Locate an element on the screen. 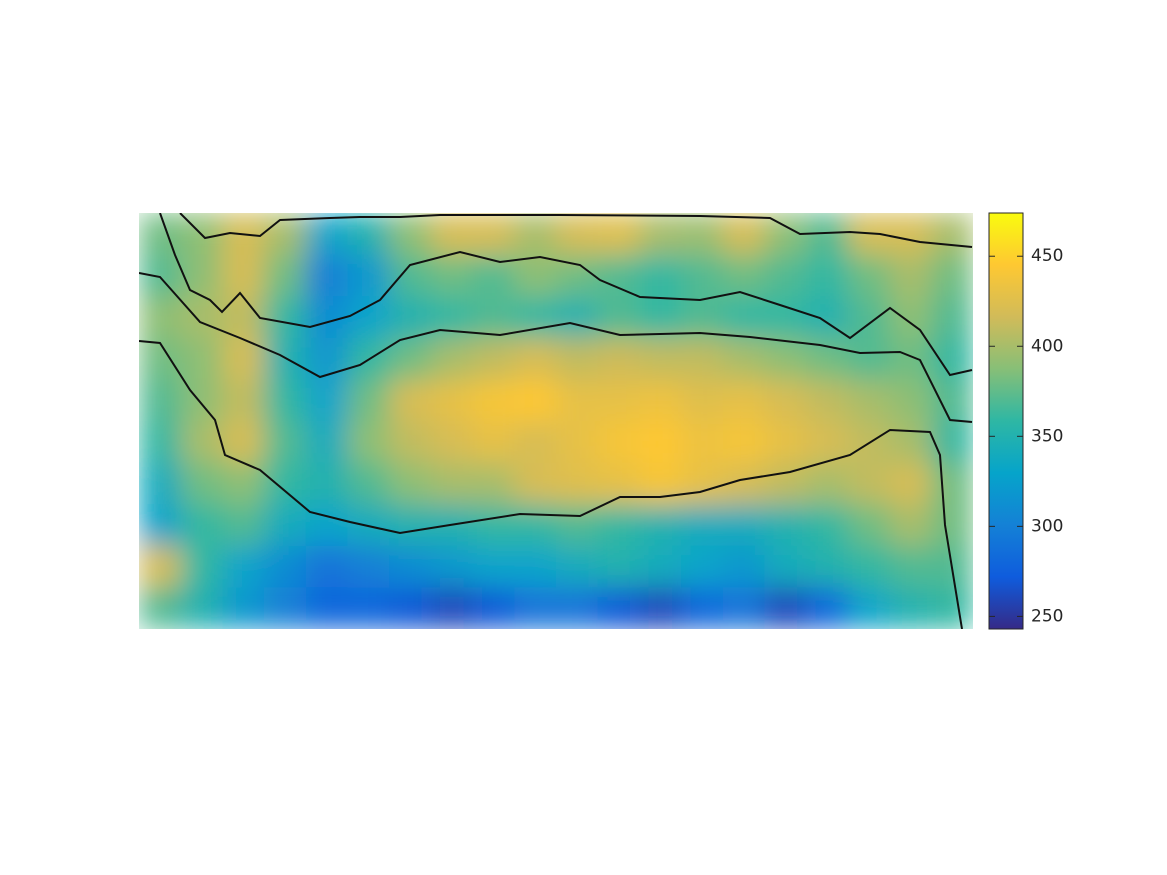 The width and height of the screenshot is (1167, 875). colorbar-tick-label: 400 is located at coordinates (1047, 346).